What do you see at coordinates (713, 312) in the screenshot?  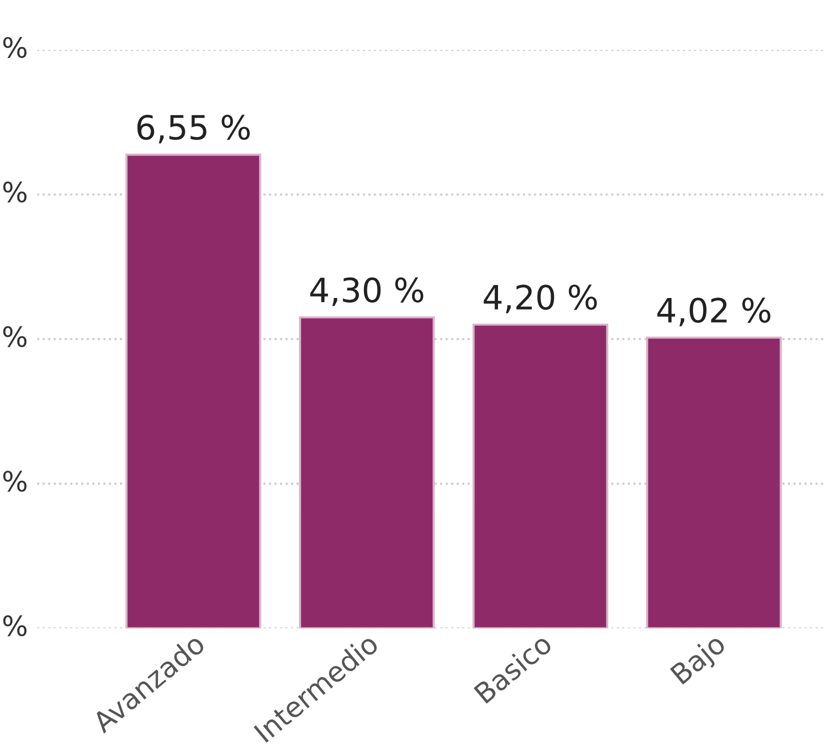 I see `data-label: 4,02 %` at bounding box center [713, 312].